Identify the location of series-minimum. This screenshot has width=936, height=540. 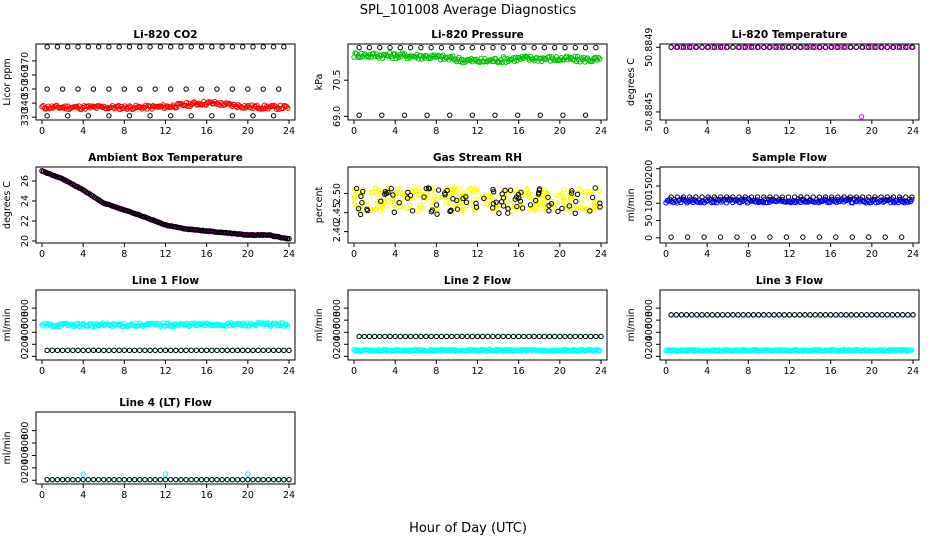
(478, 201).